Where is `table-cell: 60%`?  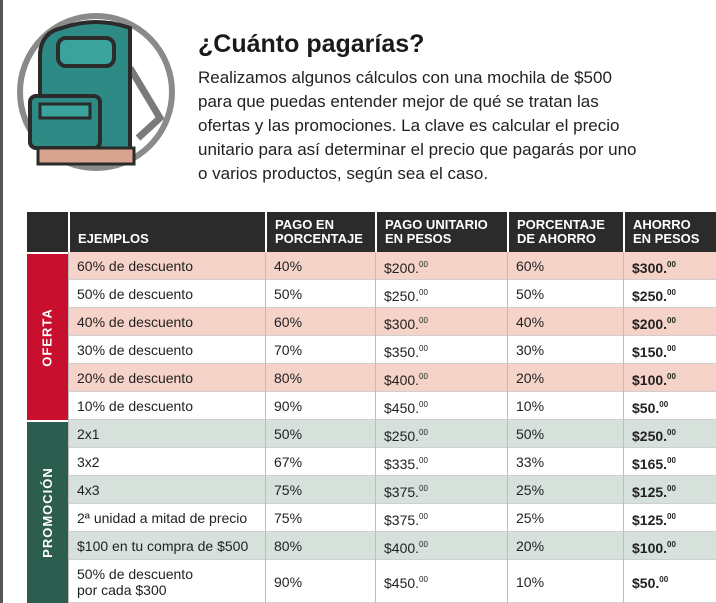
table-cell: 60% is located at coordinates (320, 322).